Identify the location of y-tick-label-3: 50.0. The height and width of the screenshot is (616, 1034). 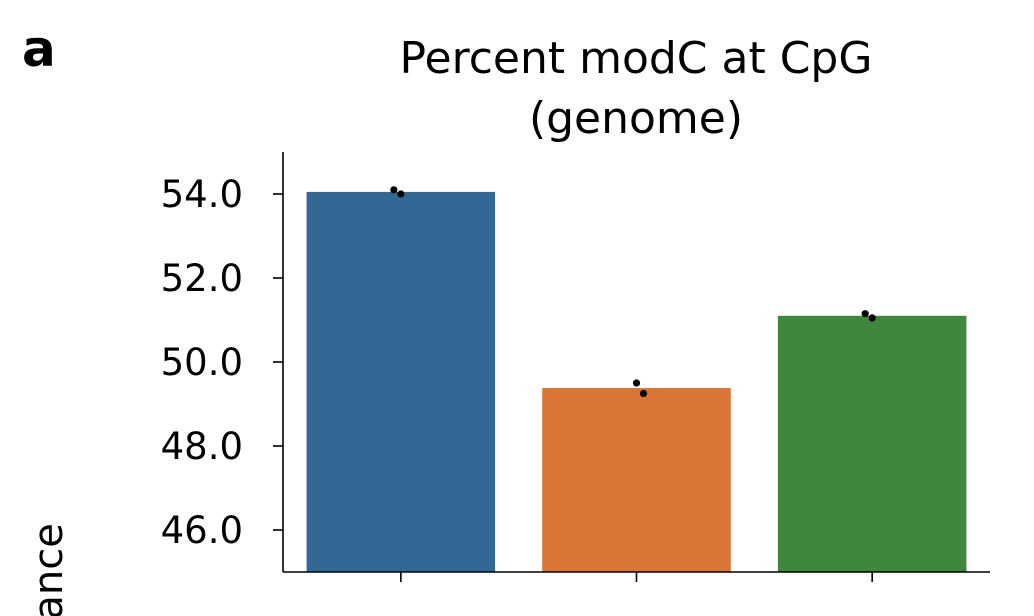
(202, 362).